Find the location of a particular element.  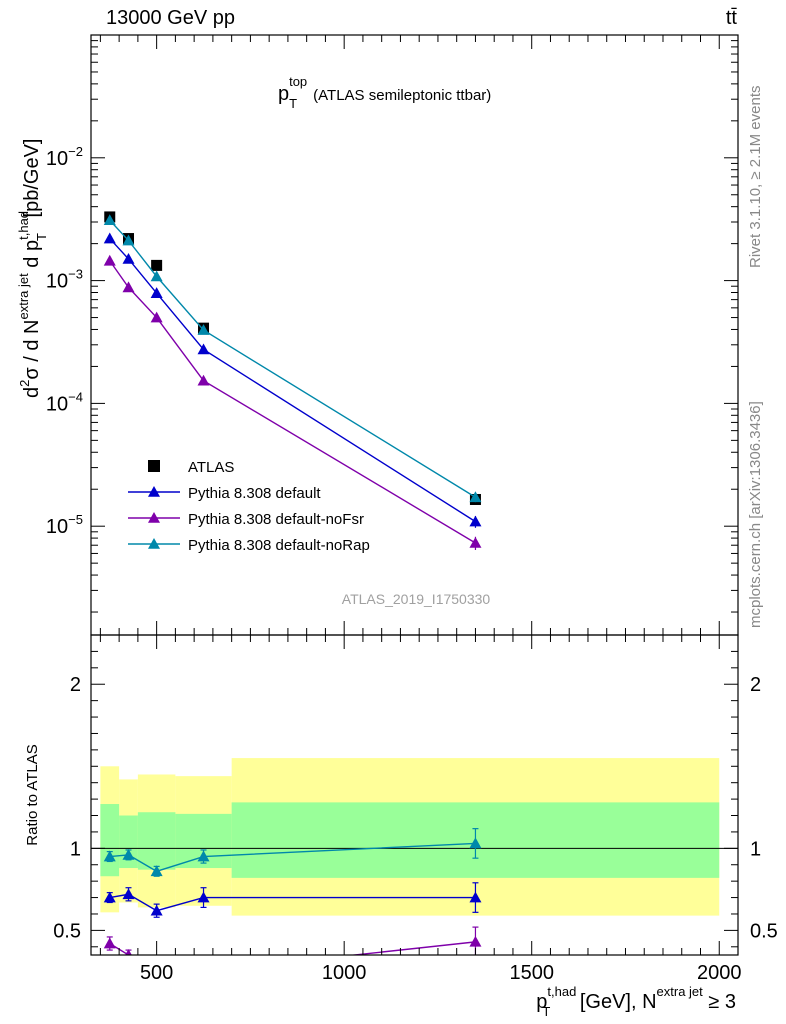

plot-title: pTtop(ATLAS semileptonic ttbar) is located at coordinates (384, 92).